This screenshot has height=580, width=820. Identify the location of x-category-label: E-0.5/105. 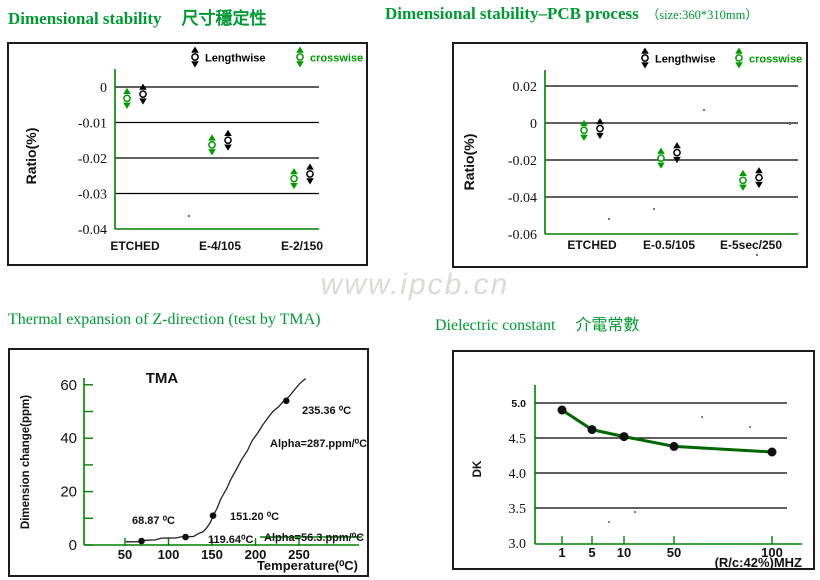
(669, 245).